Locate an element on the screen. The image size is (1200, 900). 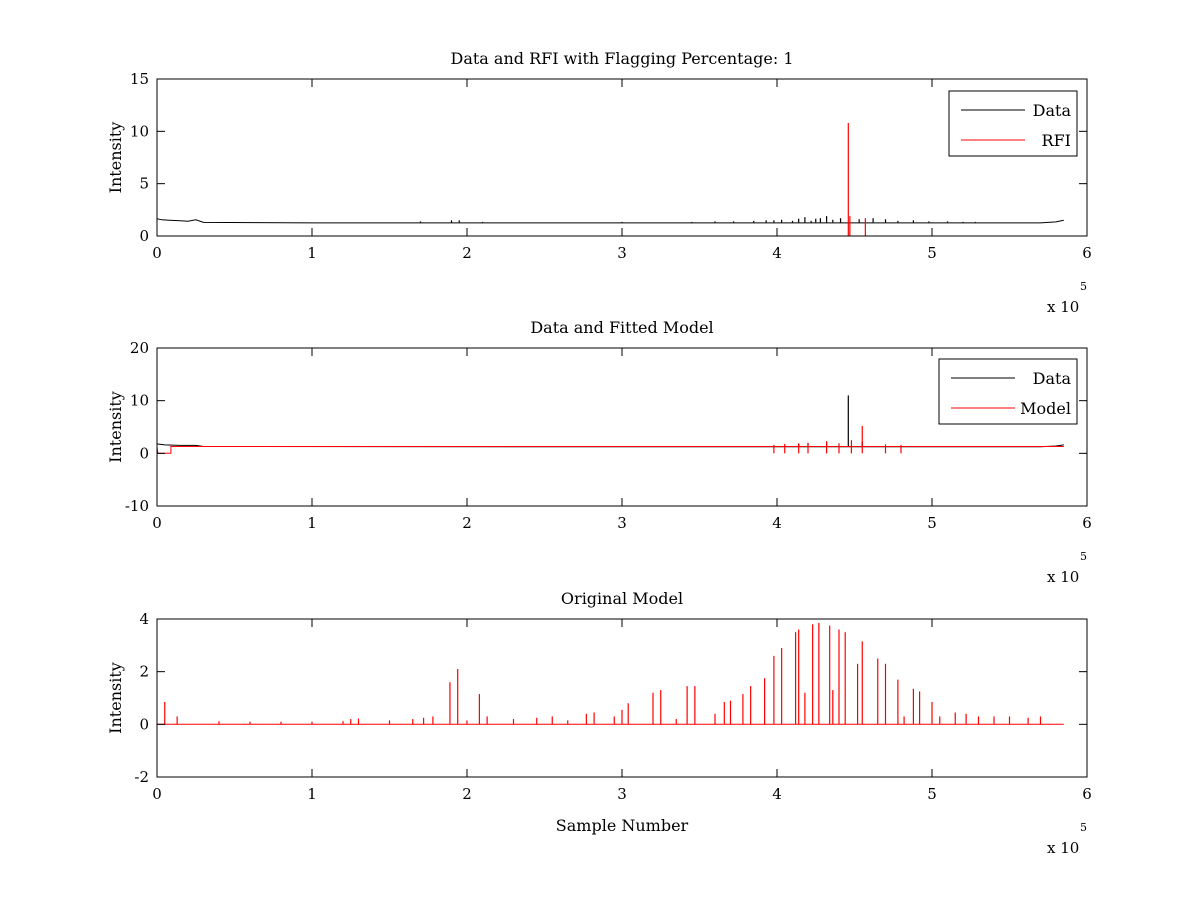
y-tick-label: 20 is located at coordinates (139, 348).